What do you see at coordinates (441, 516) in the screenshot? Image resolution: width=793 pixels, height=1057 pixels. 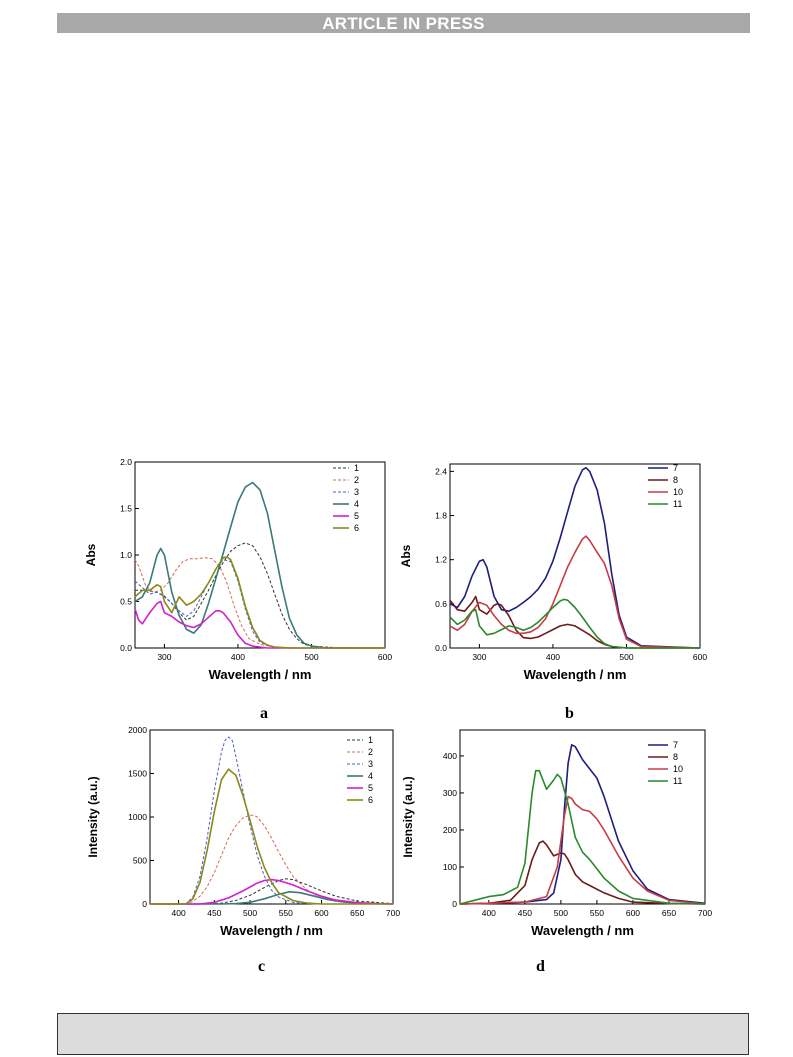 I see `y-tick-label: 1.8` at bounding box center [441, 516].